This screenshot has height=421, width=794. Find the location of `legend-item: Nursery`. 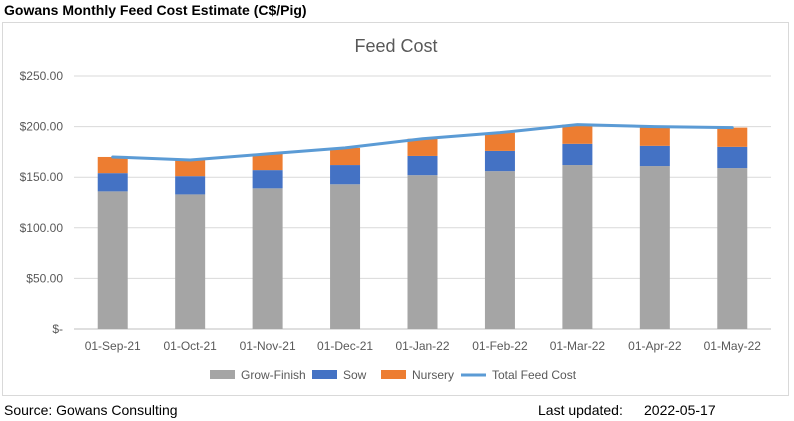

legend-item: Nursery is located at coordinates (417, 375).